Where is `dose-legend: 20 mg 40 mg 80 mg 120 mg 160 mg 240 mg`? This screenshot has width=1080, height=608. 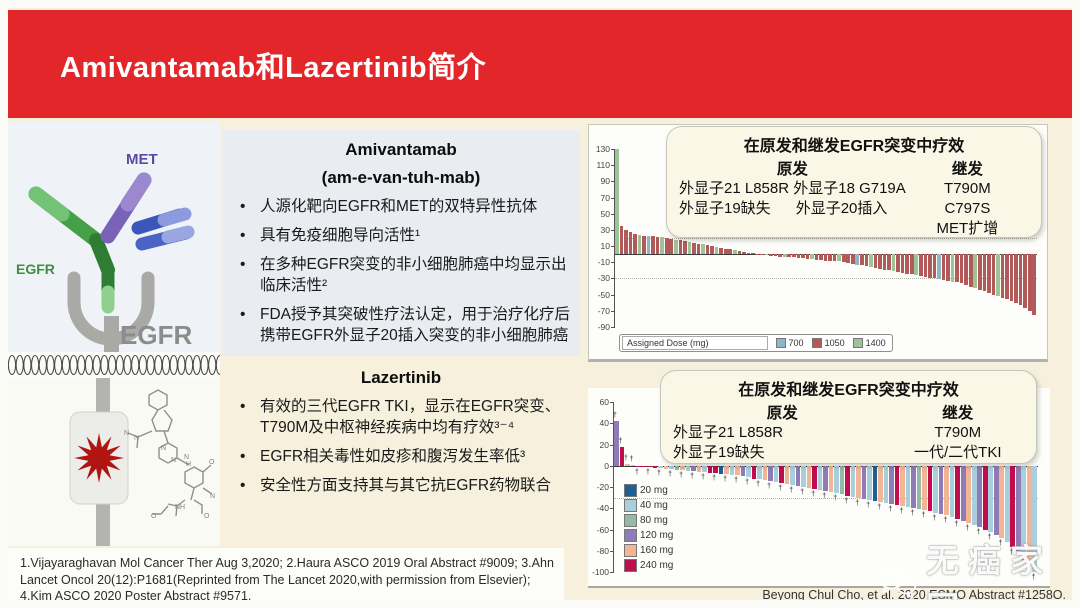 dose-legend: 20 mg 40 mg 80 mg 120 mg 160 mg 240 mg is located at coordinates (648, 528).